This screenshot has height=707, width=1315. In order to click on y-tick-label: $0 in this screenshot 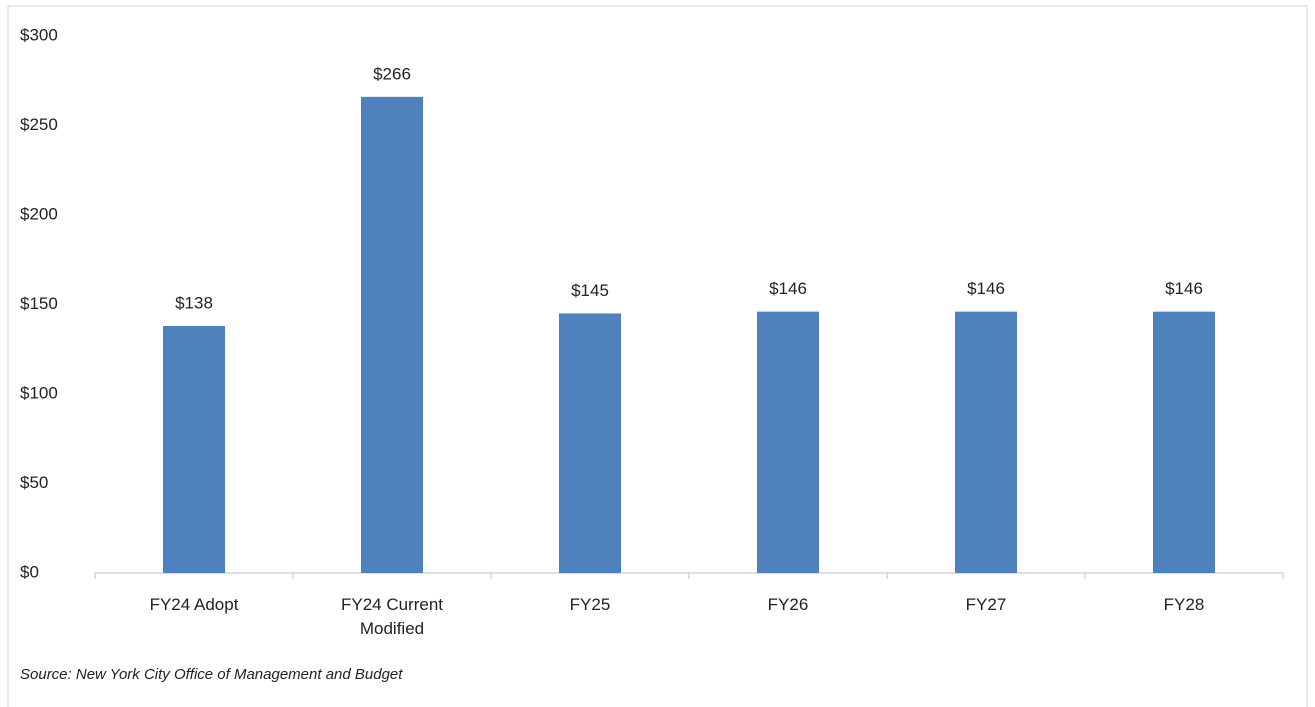, I will do `click(29, 571)`.